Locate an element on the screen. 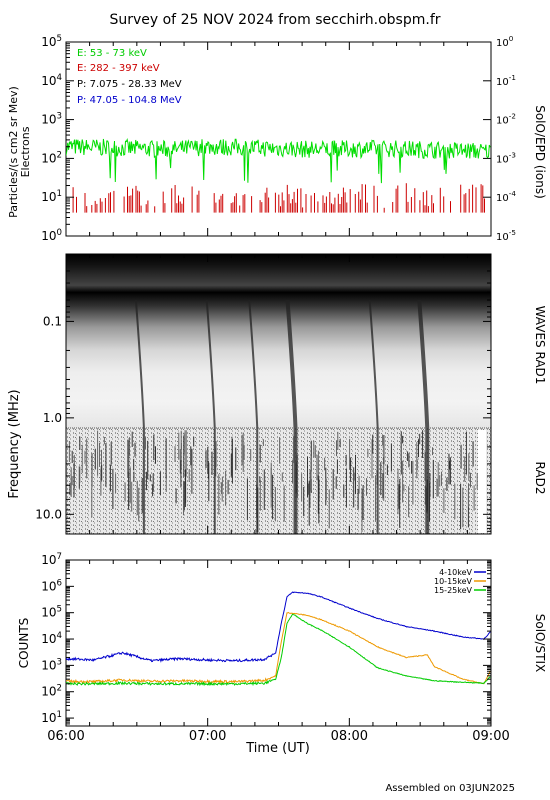  stix-tick-label: 10⁷ is located at coordinates (51, 559).